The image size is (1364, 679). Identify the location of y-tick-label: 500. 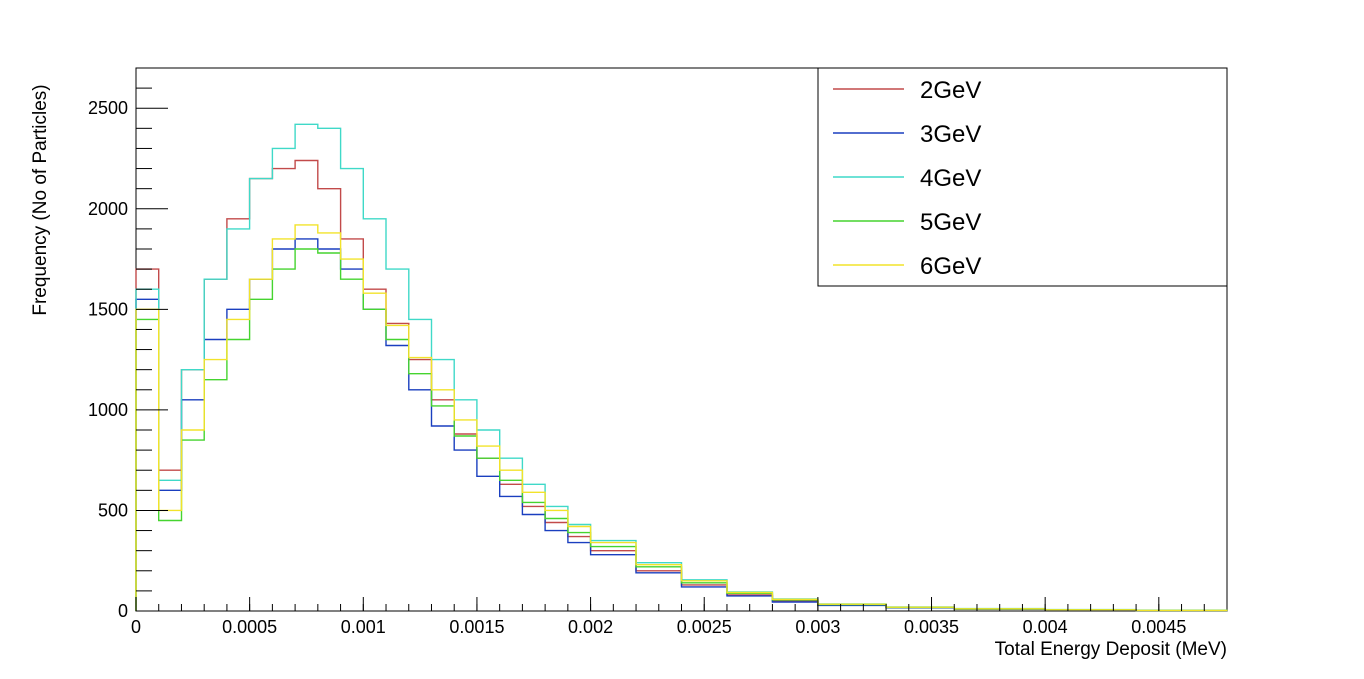
(113, 510).